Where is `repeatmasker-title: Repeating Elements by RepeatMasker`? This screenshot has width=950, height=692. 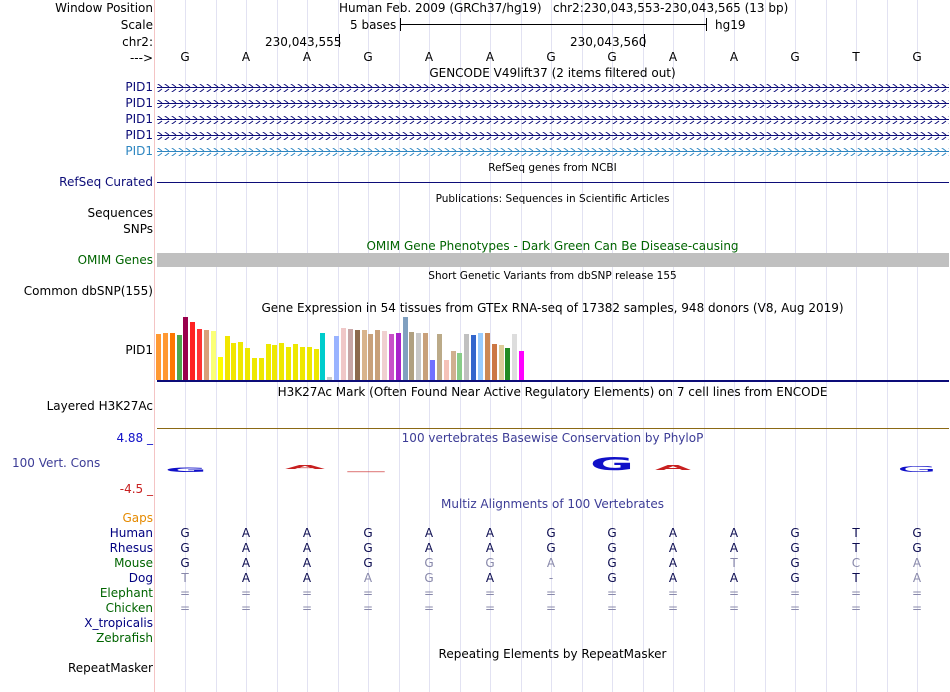 repeatmasker-title: Repeating Elements by RepeatMasker is located at coordinates (552, 654).